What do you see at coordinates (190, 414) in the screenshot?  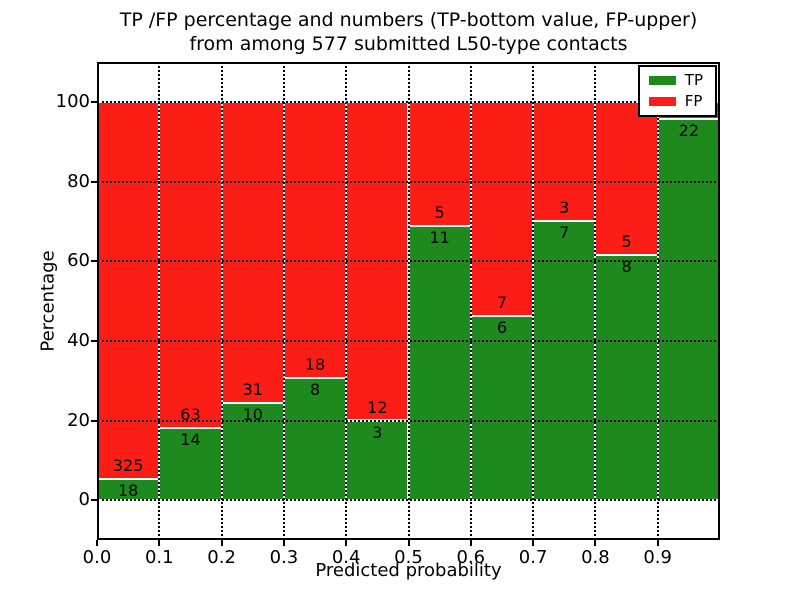 I see `fp-count-label: 63` at bounding box center [190, 414].